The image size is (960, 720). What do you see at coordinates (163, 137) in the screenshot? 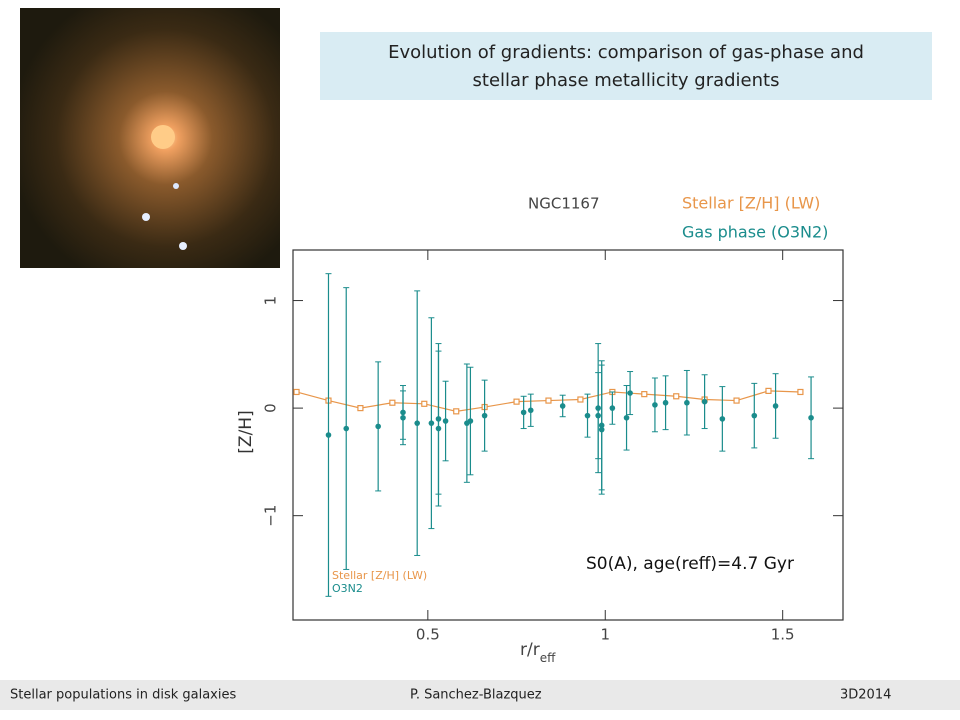
I see `galaxy-core` at bounding box center [163, 137].